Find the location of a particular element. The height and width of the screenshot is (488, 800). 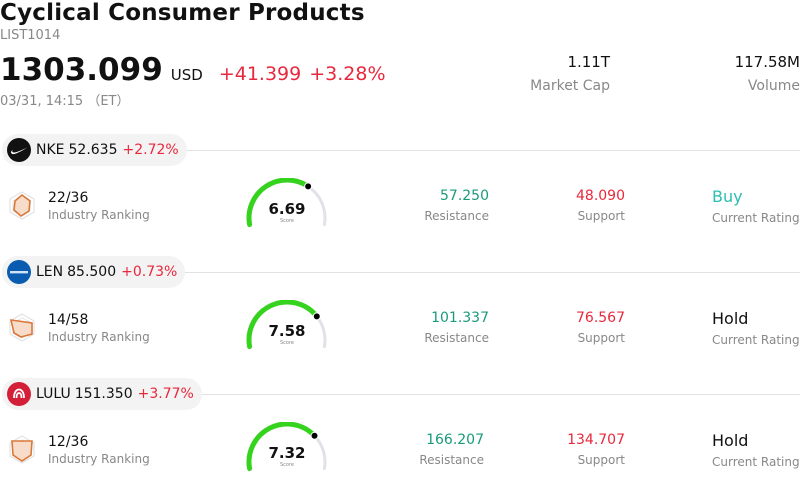

market-cap-stat: 1.11T Market Cap is located at coordinates (570, 73).